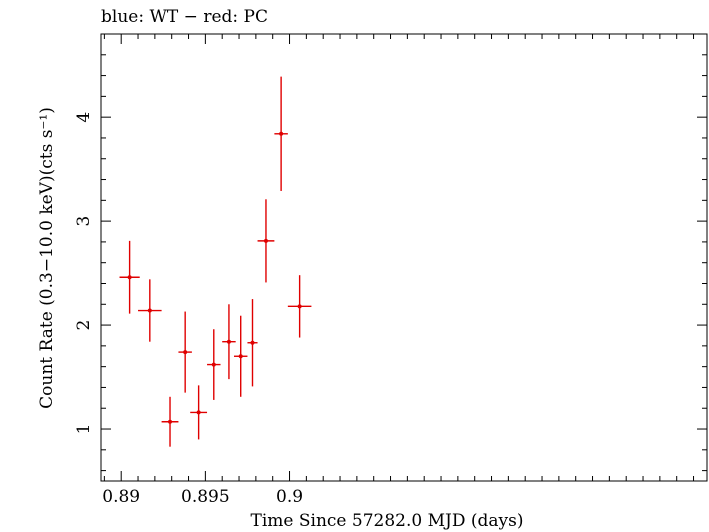  I want to click on x-tick-label: 0.895, so click(205, 497).